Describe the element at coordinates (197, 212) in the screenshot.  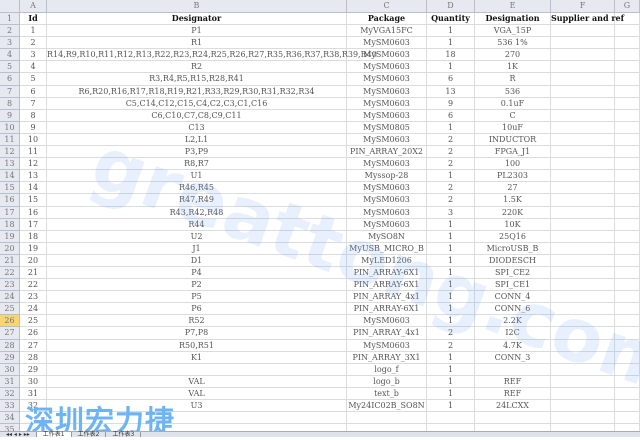
I see `table-cell: R43,R42,R48` at that location.